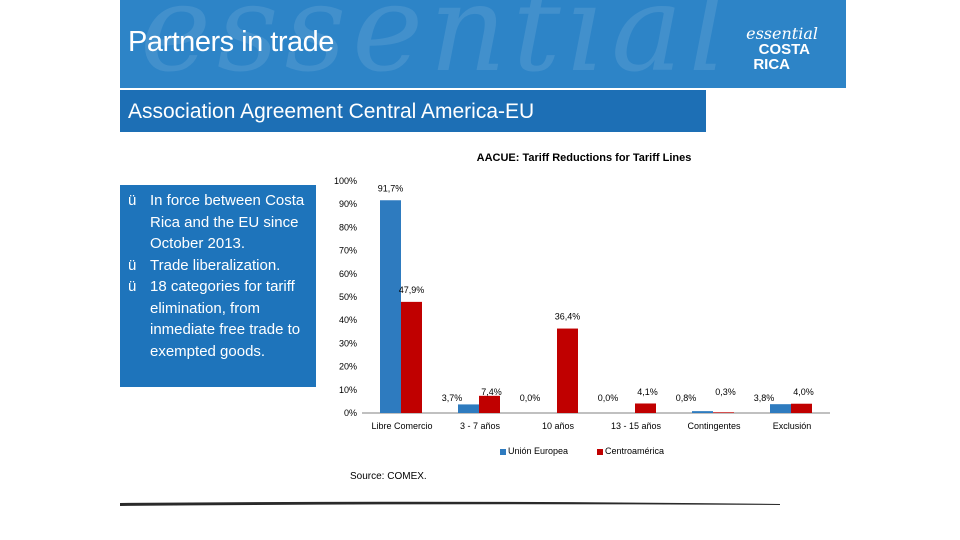  I want to click on chart-source: Source: COMEX., so click(388, 476).